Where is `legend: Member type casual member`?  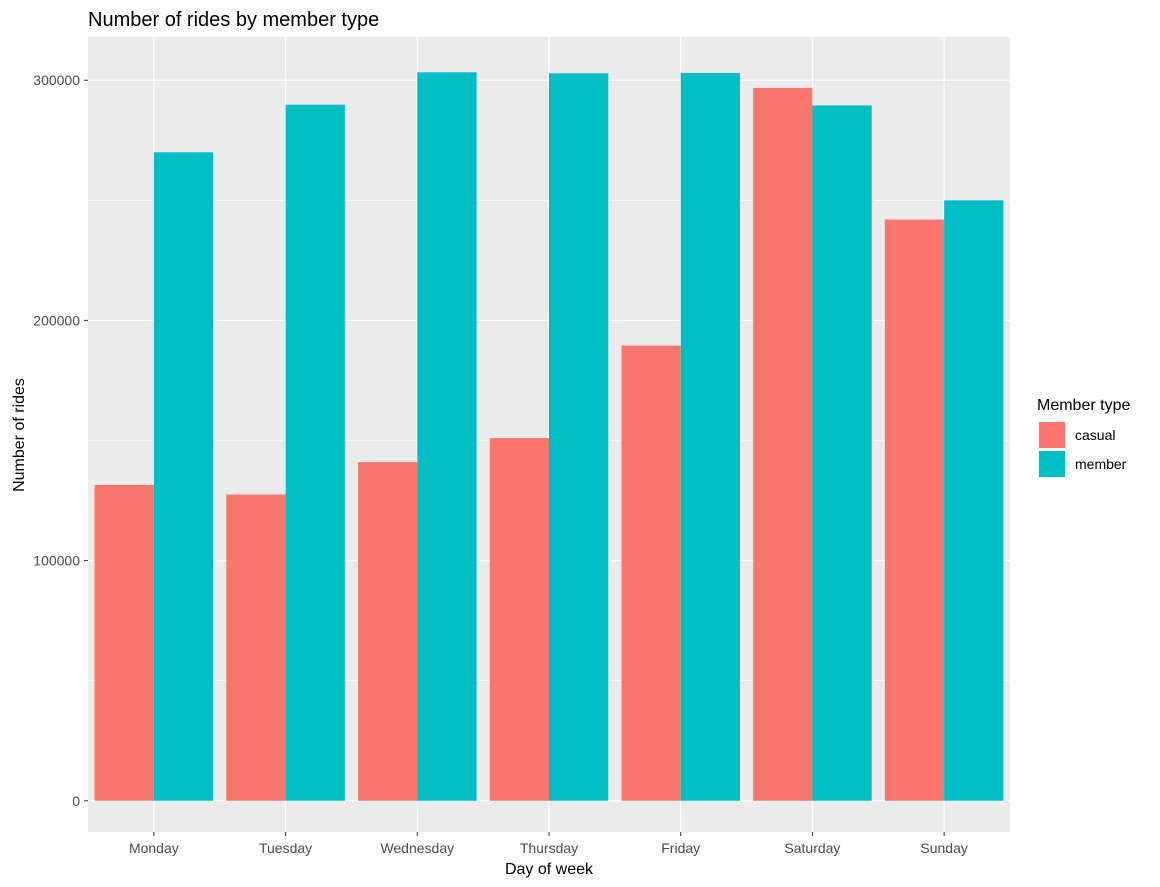 legend: Member type casual member is located at coordinates (1083, 437).